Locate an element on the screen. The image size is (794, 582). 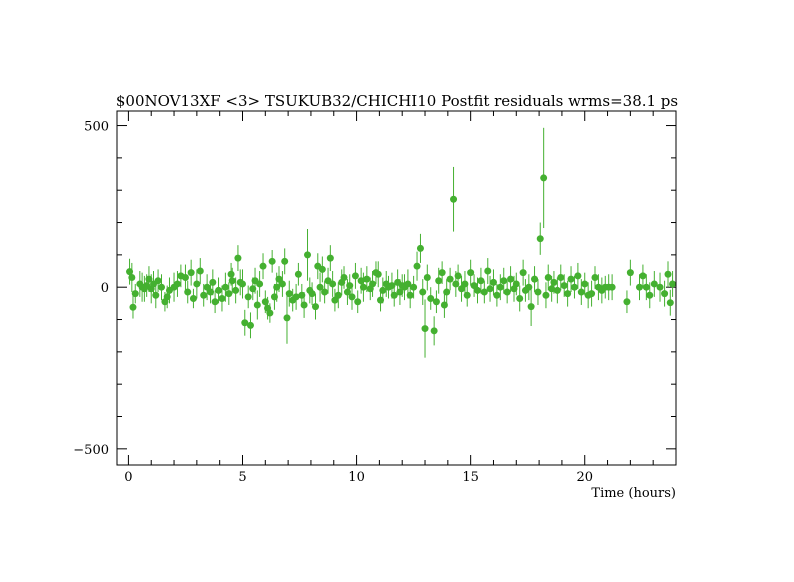
y-tick-label: 0 is located at coordinates (105, 288).